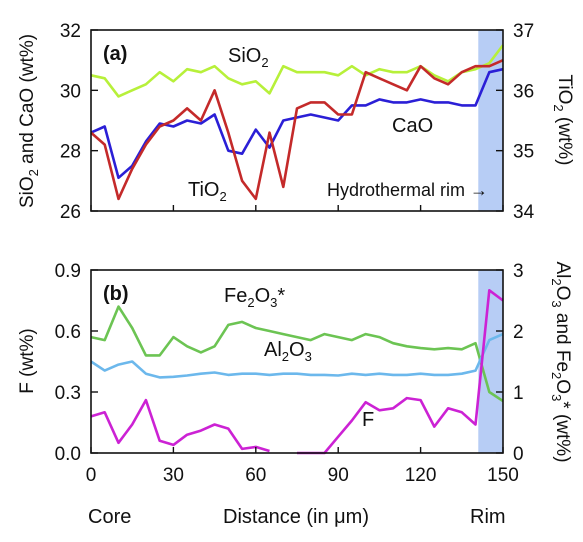 This screenshot has width=583, height=542. What do you see at coordinates (29, 121) in the screenshot?
I see `y-axis-label-left-a: SiO2 and CaO (wt%)` at bounding box center [29, 121].